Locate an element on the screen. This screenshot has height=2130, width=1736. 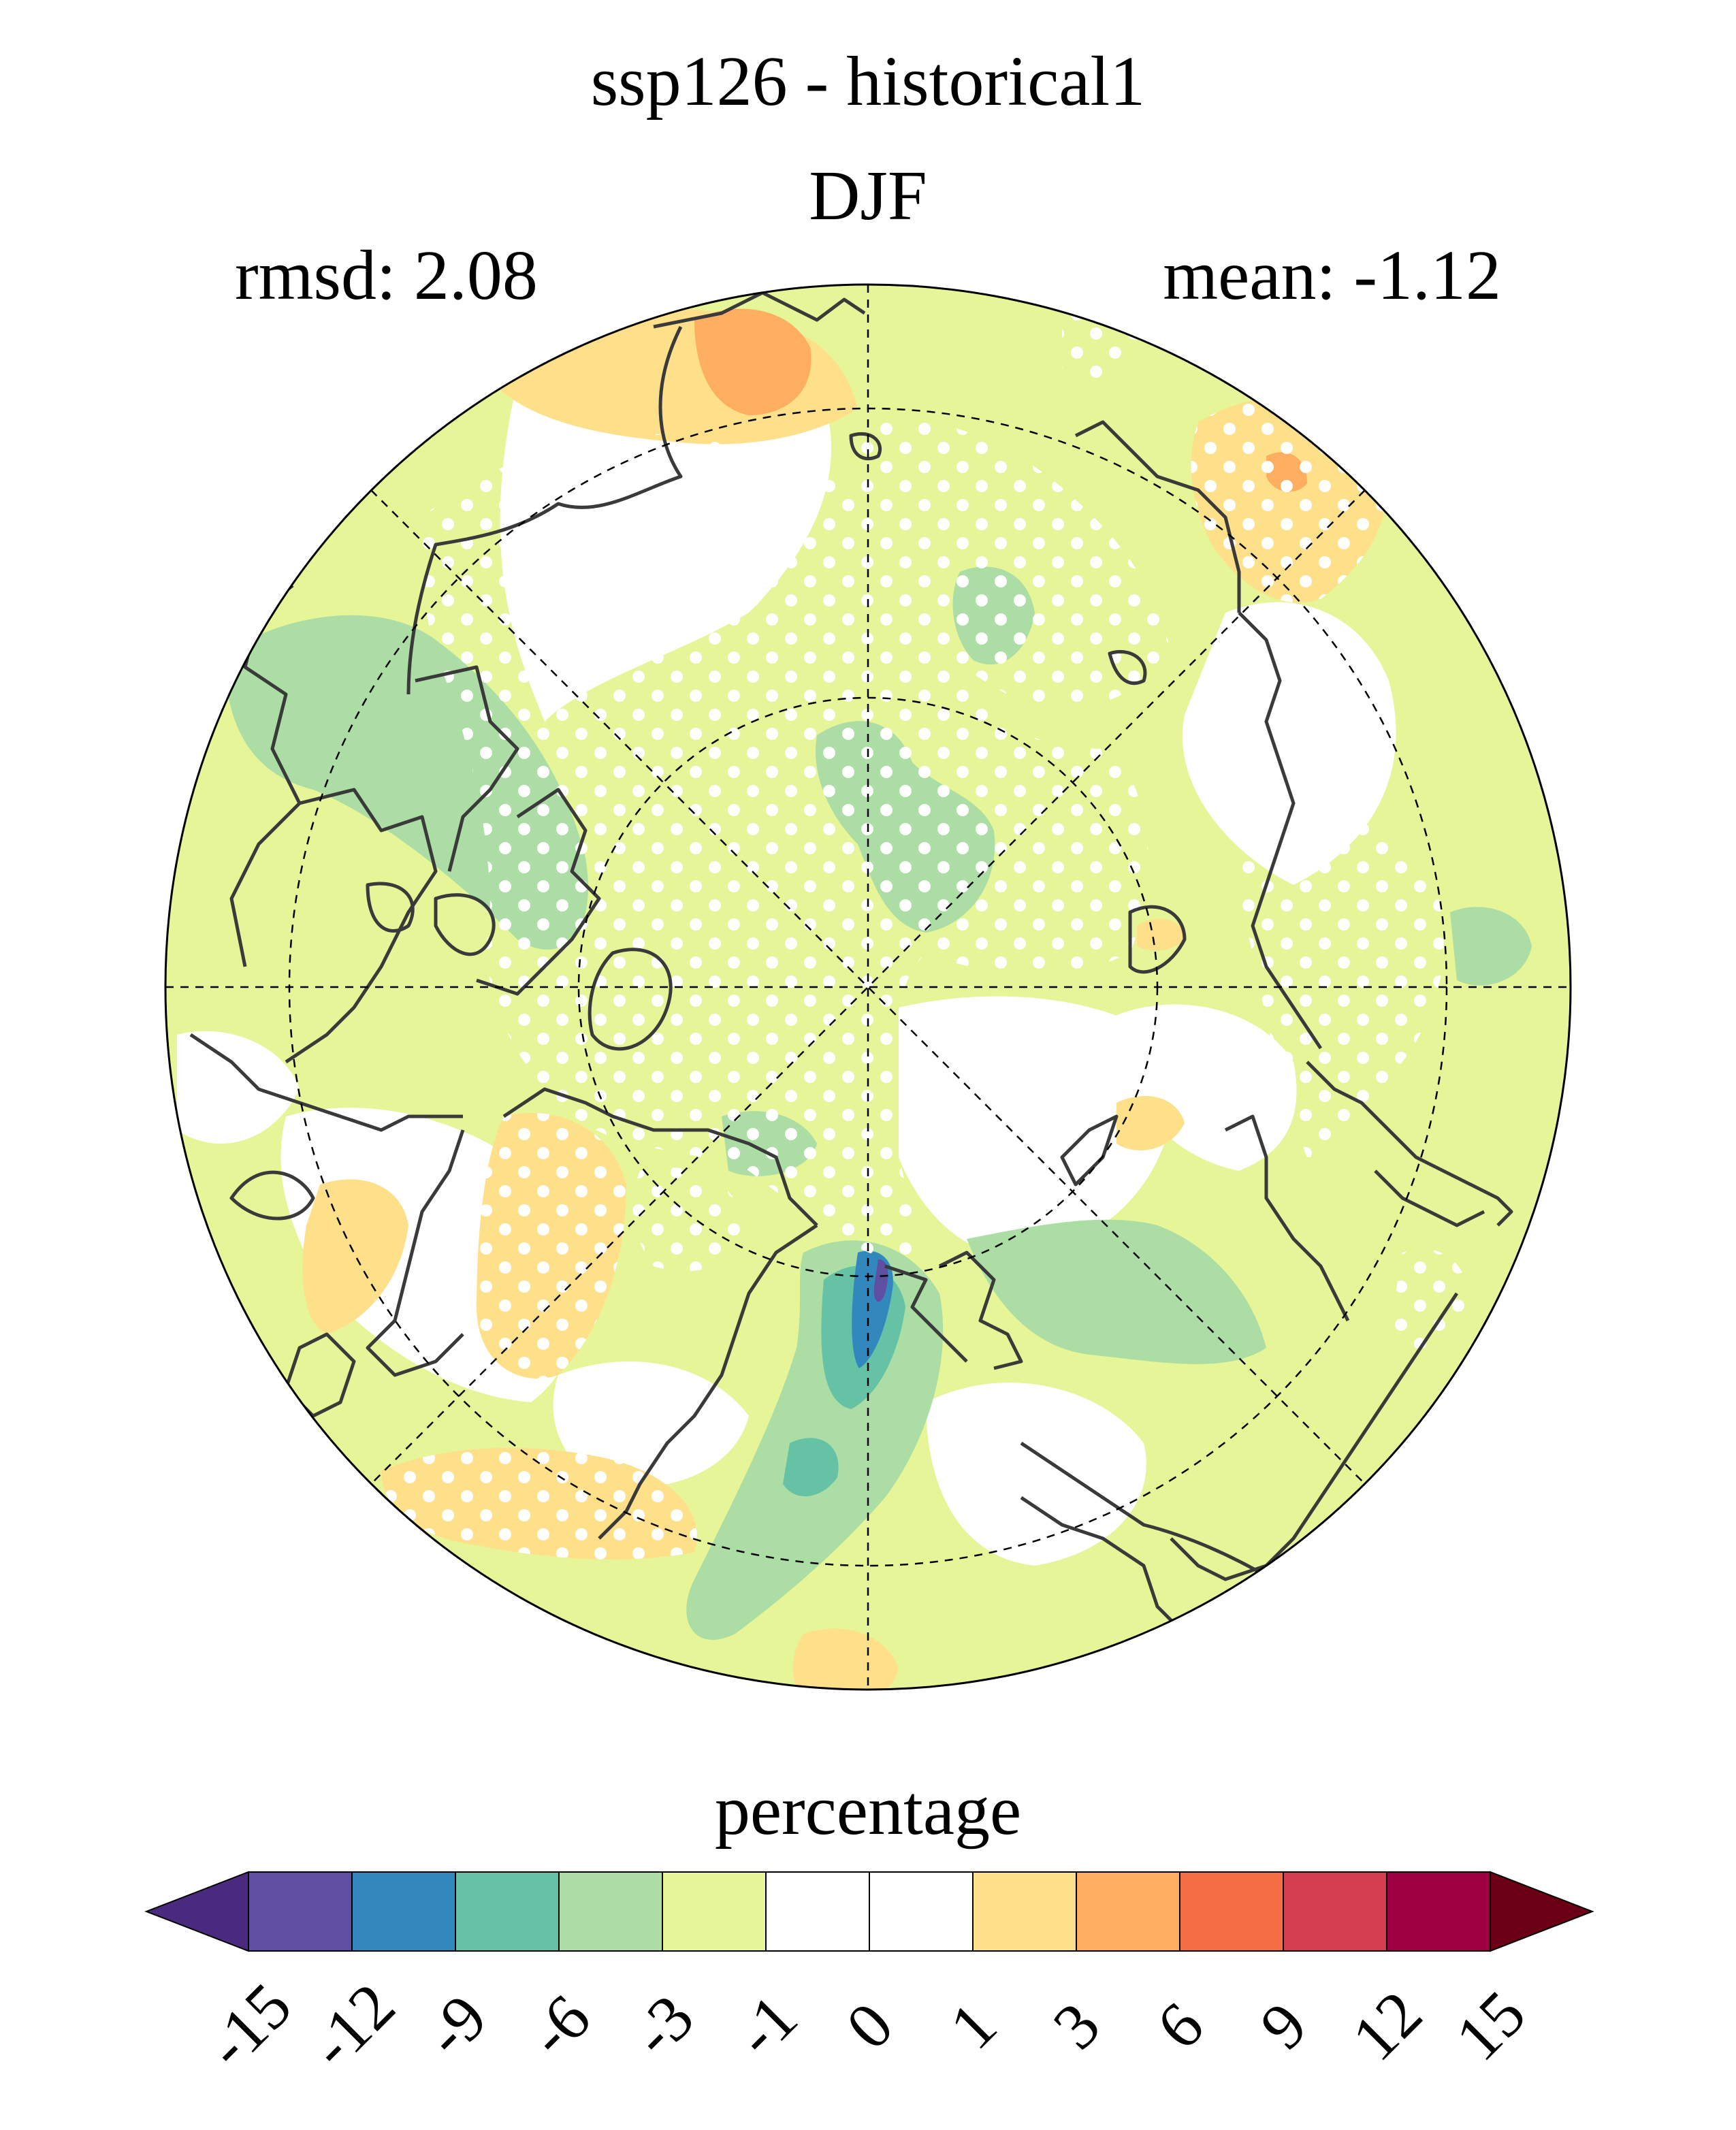
rmsd-label: rmsd: 2.08 is located at coordinates (386, 275).